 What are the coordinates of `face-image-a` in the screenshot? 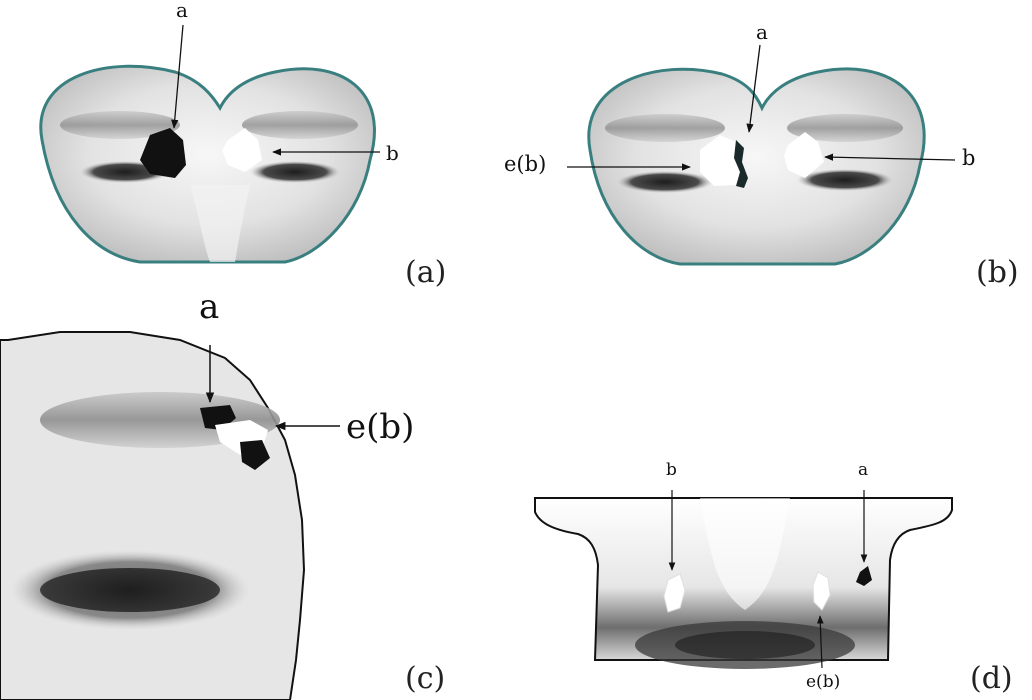 It's located at (209, 144).